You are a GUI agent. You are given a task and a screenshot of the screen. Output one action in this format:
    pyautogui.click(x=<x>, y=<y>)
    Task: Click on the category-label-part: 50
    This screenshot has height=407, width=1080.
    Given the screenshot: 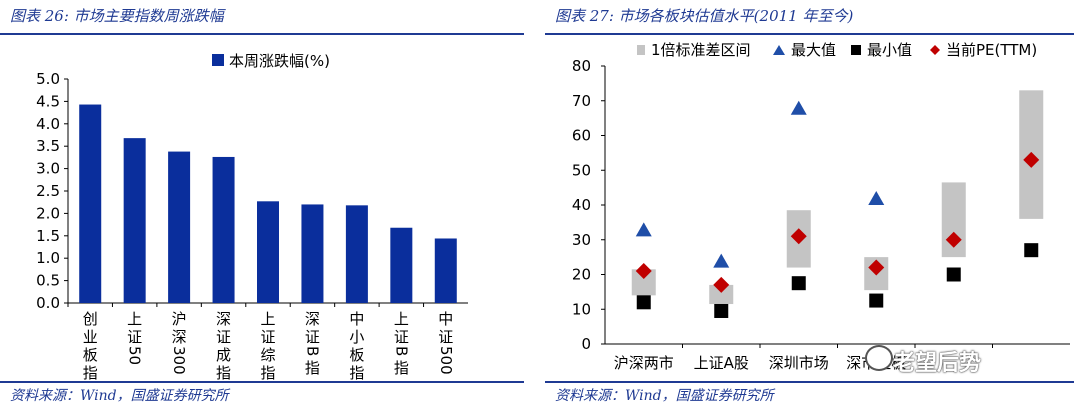 What is the action you would take?
    pyautogui.click(x=135, y=355)
    